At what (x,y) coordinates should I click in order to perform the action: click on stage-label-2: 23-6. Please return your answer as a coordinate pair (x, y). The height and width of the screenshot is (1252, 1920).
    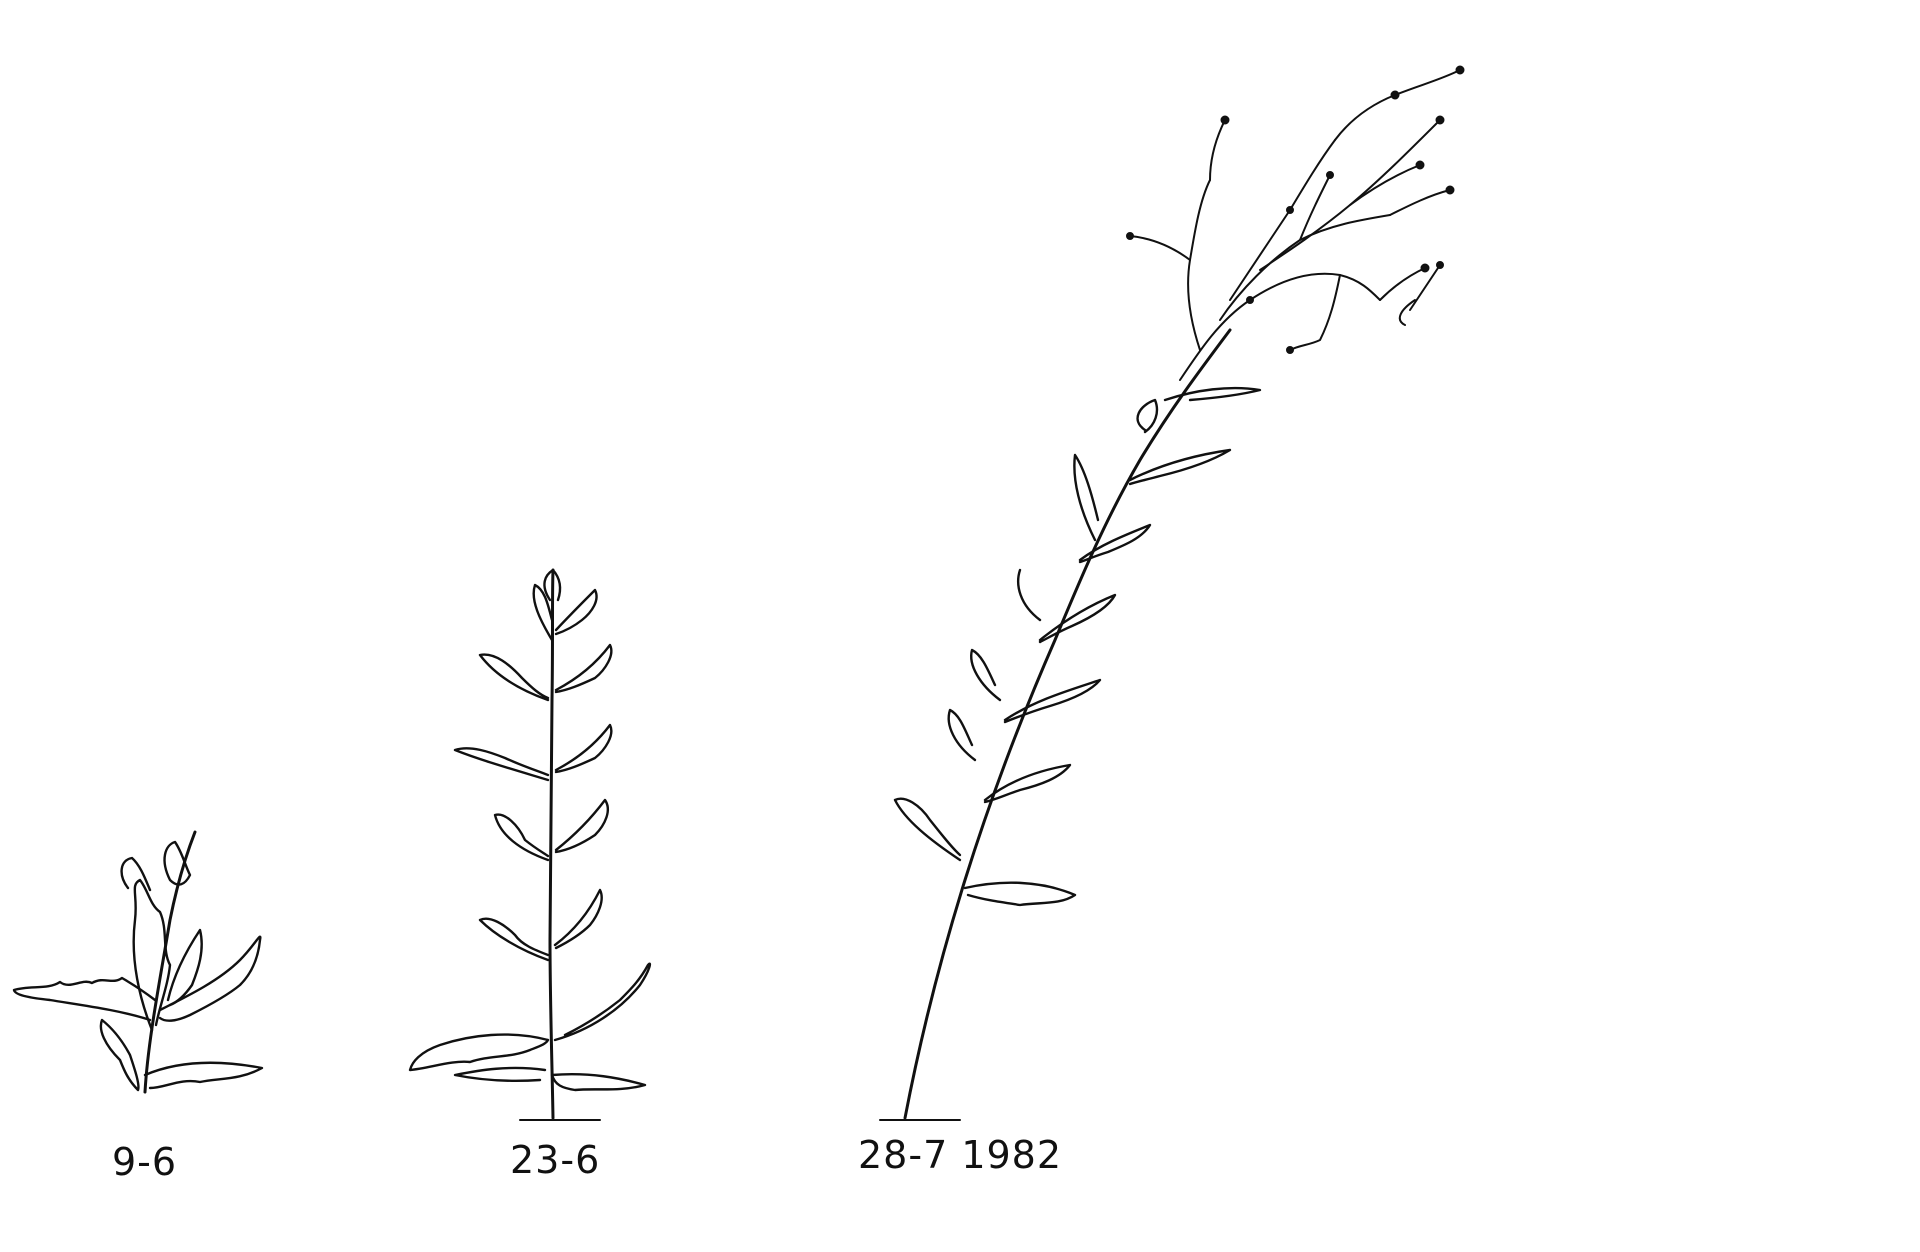
    Looking at the image, I should click on (555, 1160).